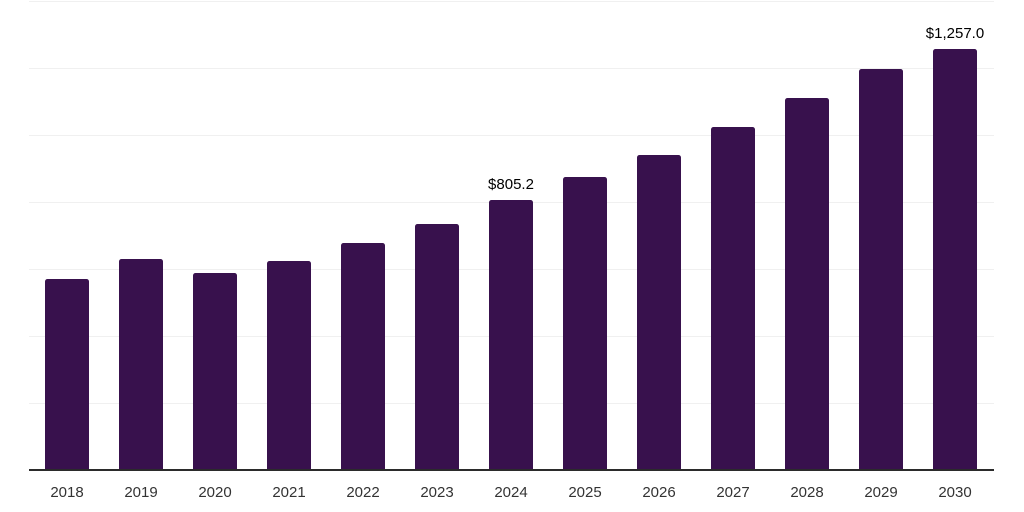  What do you see at coordinates (659, 492) in the screenshot?
I see `x-tick-label-2026: 2026` at bounding box center [659, 492].